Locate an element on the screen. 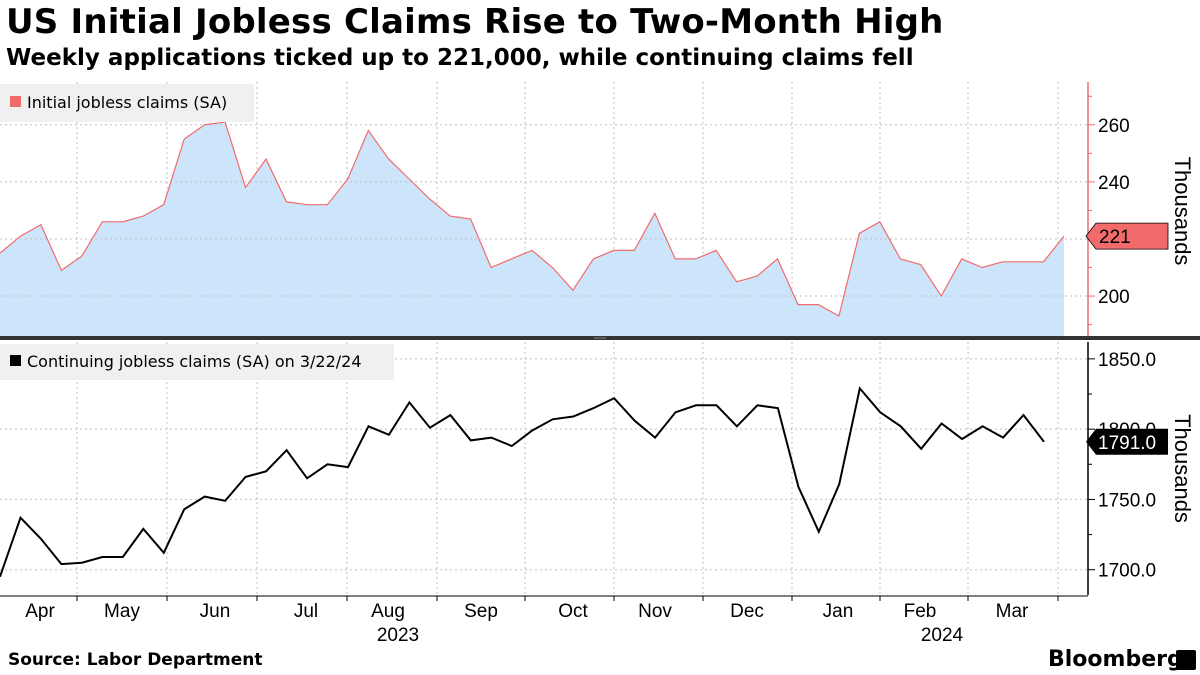  x-month-label: Dec is located at coordinates (747, 611).